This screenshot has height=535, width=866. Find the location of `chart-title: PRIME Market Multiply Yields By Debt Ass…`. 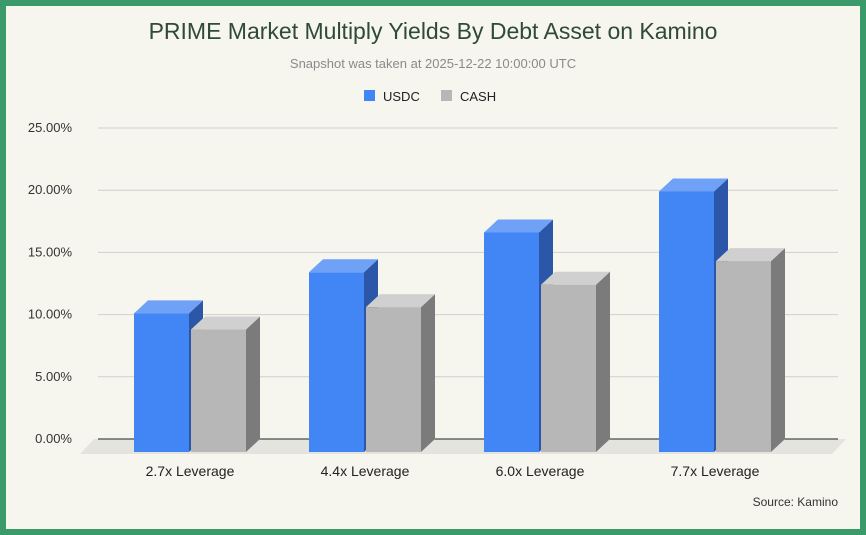

chart-title: PRIME Market Multiply Yields By Debt Ass… is located at coordinates (433, 31).